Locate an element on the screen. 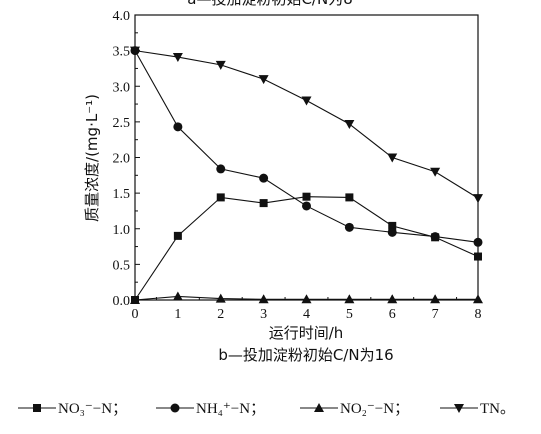 This screenshot has height=434, width=541. legend-item-triangle-down: TN。 is located at coordinates (477, 409).